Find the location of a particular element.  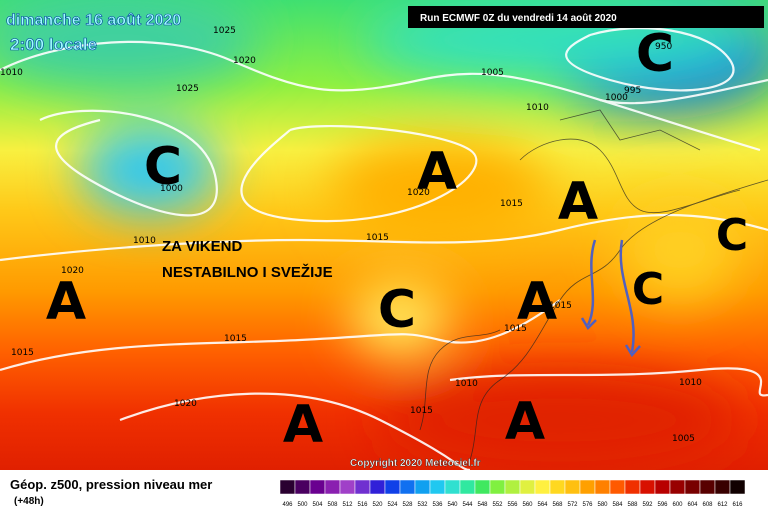

colorbar-label: 568 is located at coordinates (557, 505).